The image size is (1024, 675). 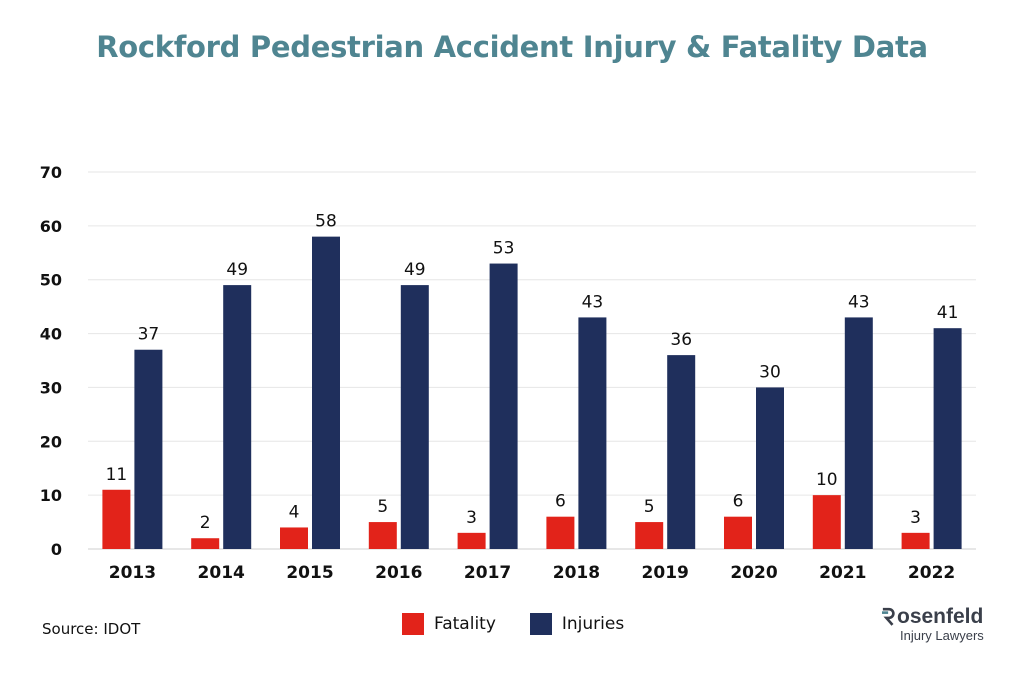 What do you see at coordinates (738, 532) in the screenshot?
I see `bar-fatality-2020` at bounding box center [738, 532].